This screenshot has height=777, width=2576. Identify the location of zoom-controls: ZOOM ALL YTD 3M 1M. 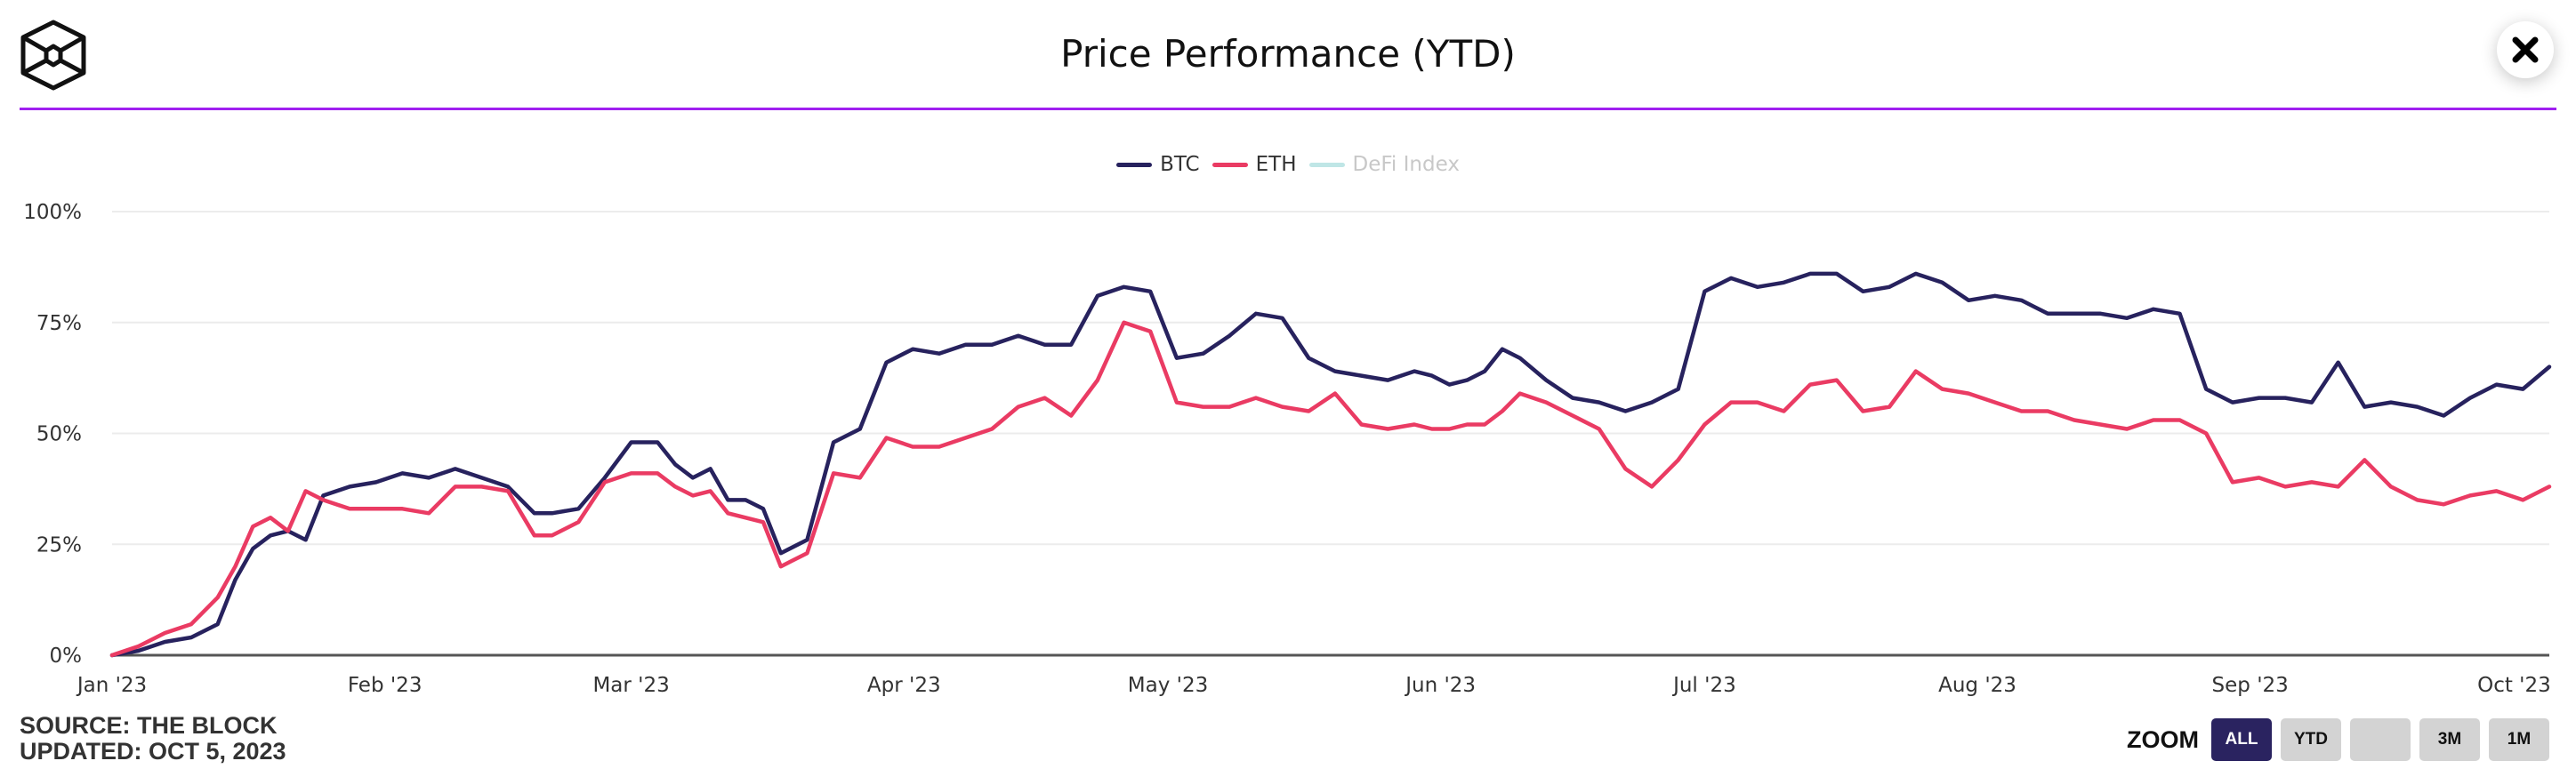
(2338, 739).